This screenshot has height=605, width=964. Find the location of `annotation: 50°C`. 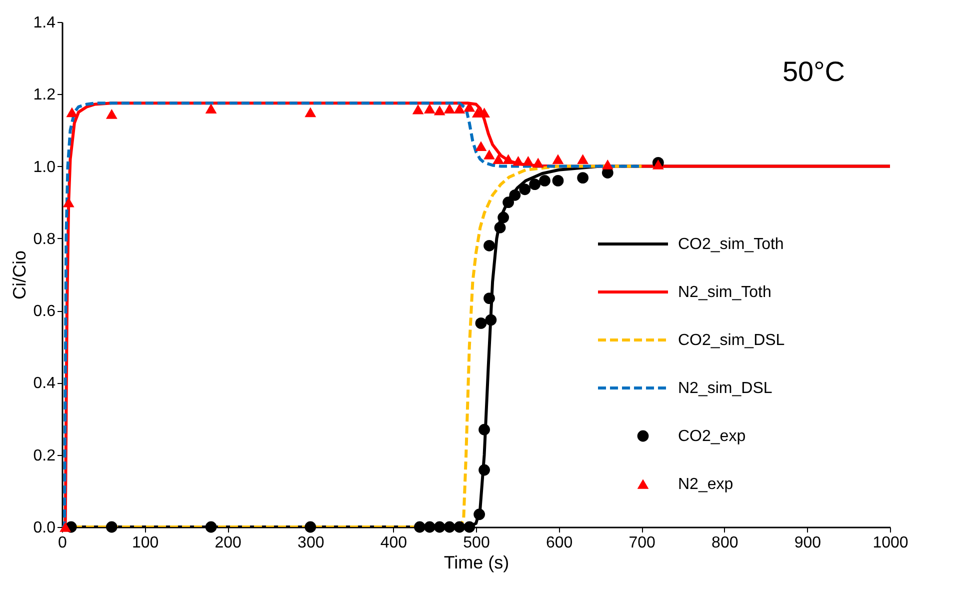

annotation: 50°C is located at coordinates (813, 71).